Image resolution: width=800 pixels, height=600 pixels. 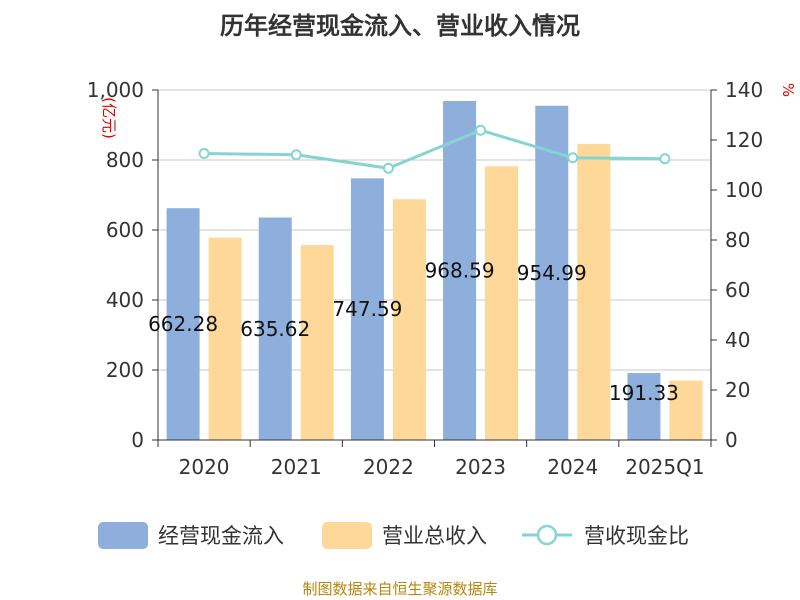 What do you see at coordinates (125, 300) in the screenshot?
I see `left-axis-tick-label: 400` at bounding box center [125, 300].